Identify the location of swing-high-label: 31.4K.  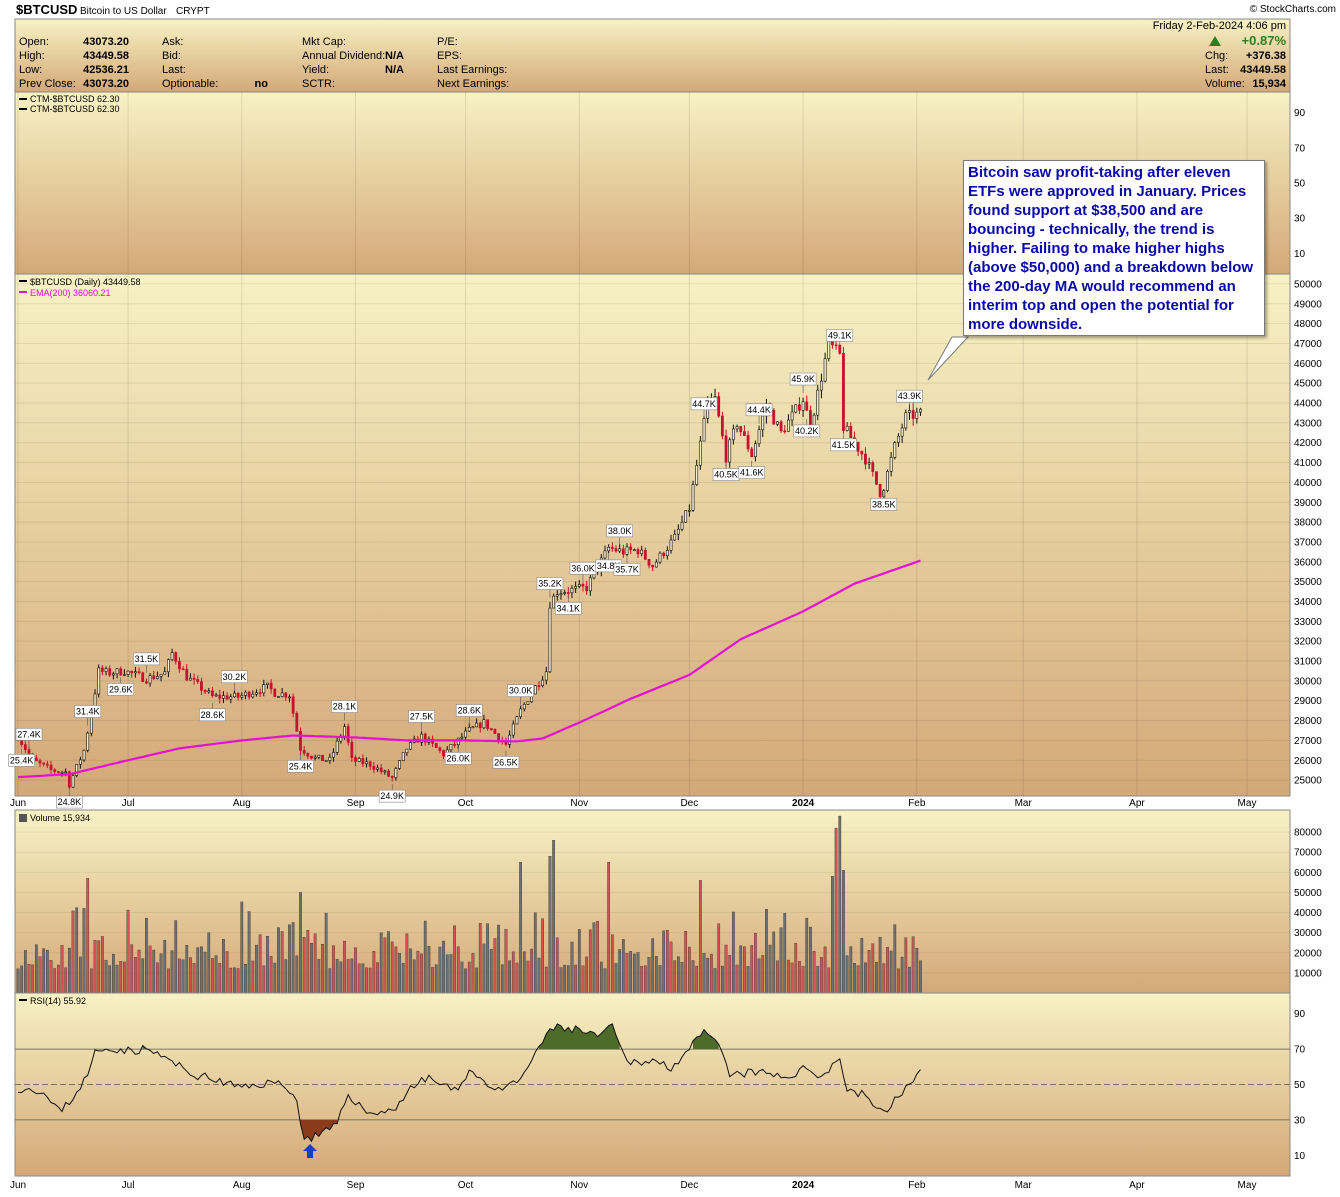
(88, 711).